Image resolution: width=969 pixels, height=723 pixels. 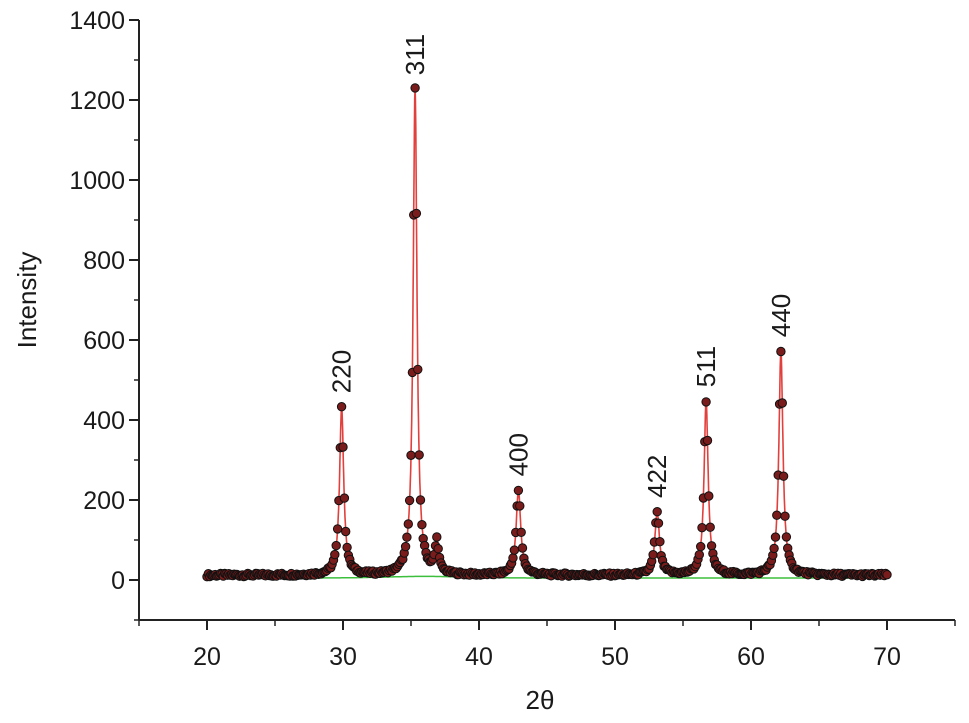 I want to click on peak-label: 220, so click(x=342, y=371).